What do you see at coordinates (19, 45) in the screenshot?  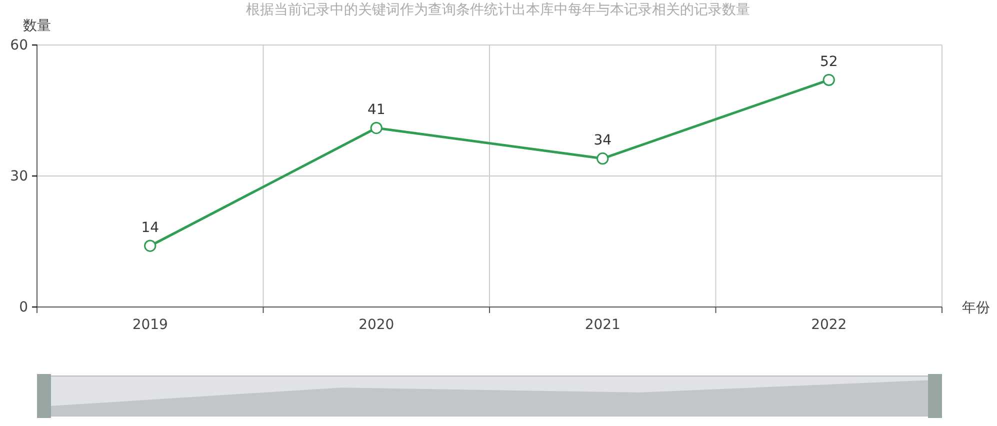 I see `y-tick-label: 60` at bounding box center [19, 45].